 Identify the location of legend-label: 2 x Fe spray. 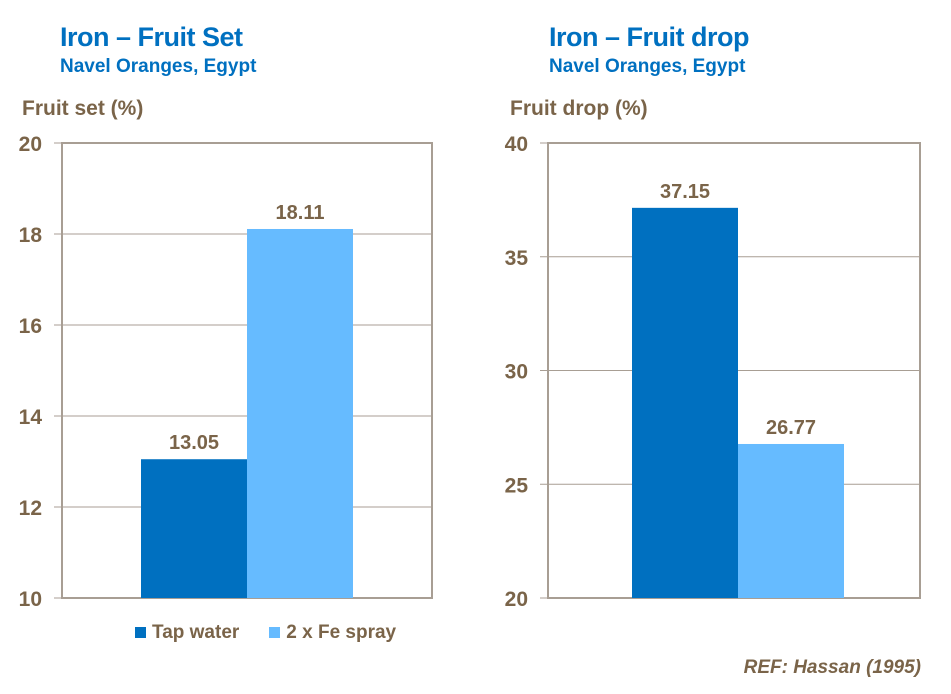
(341, 632).